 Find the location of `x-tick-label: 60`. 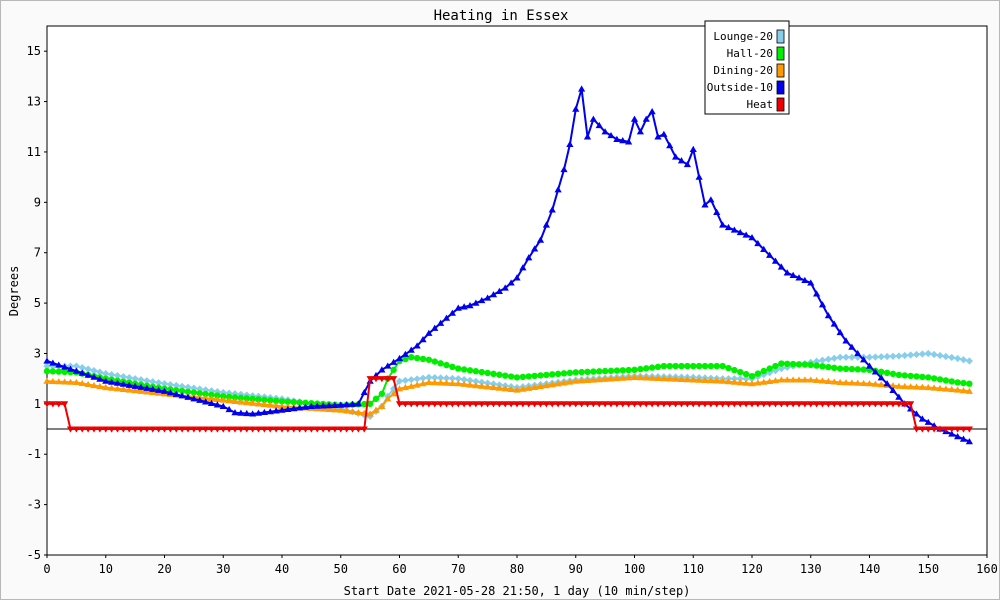

x-tick-label: 60 is located at coordinates (399, 569).